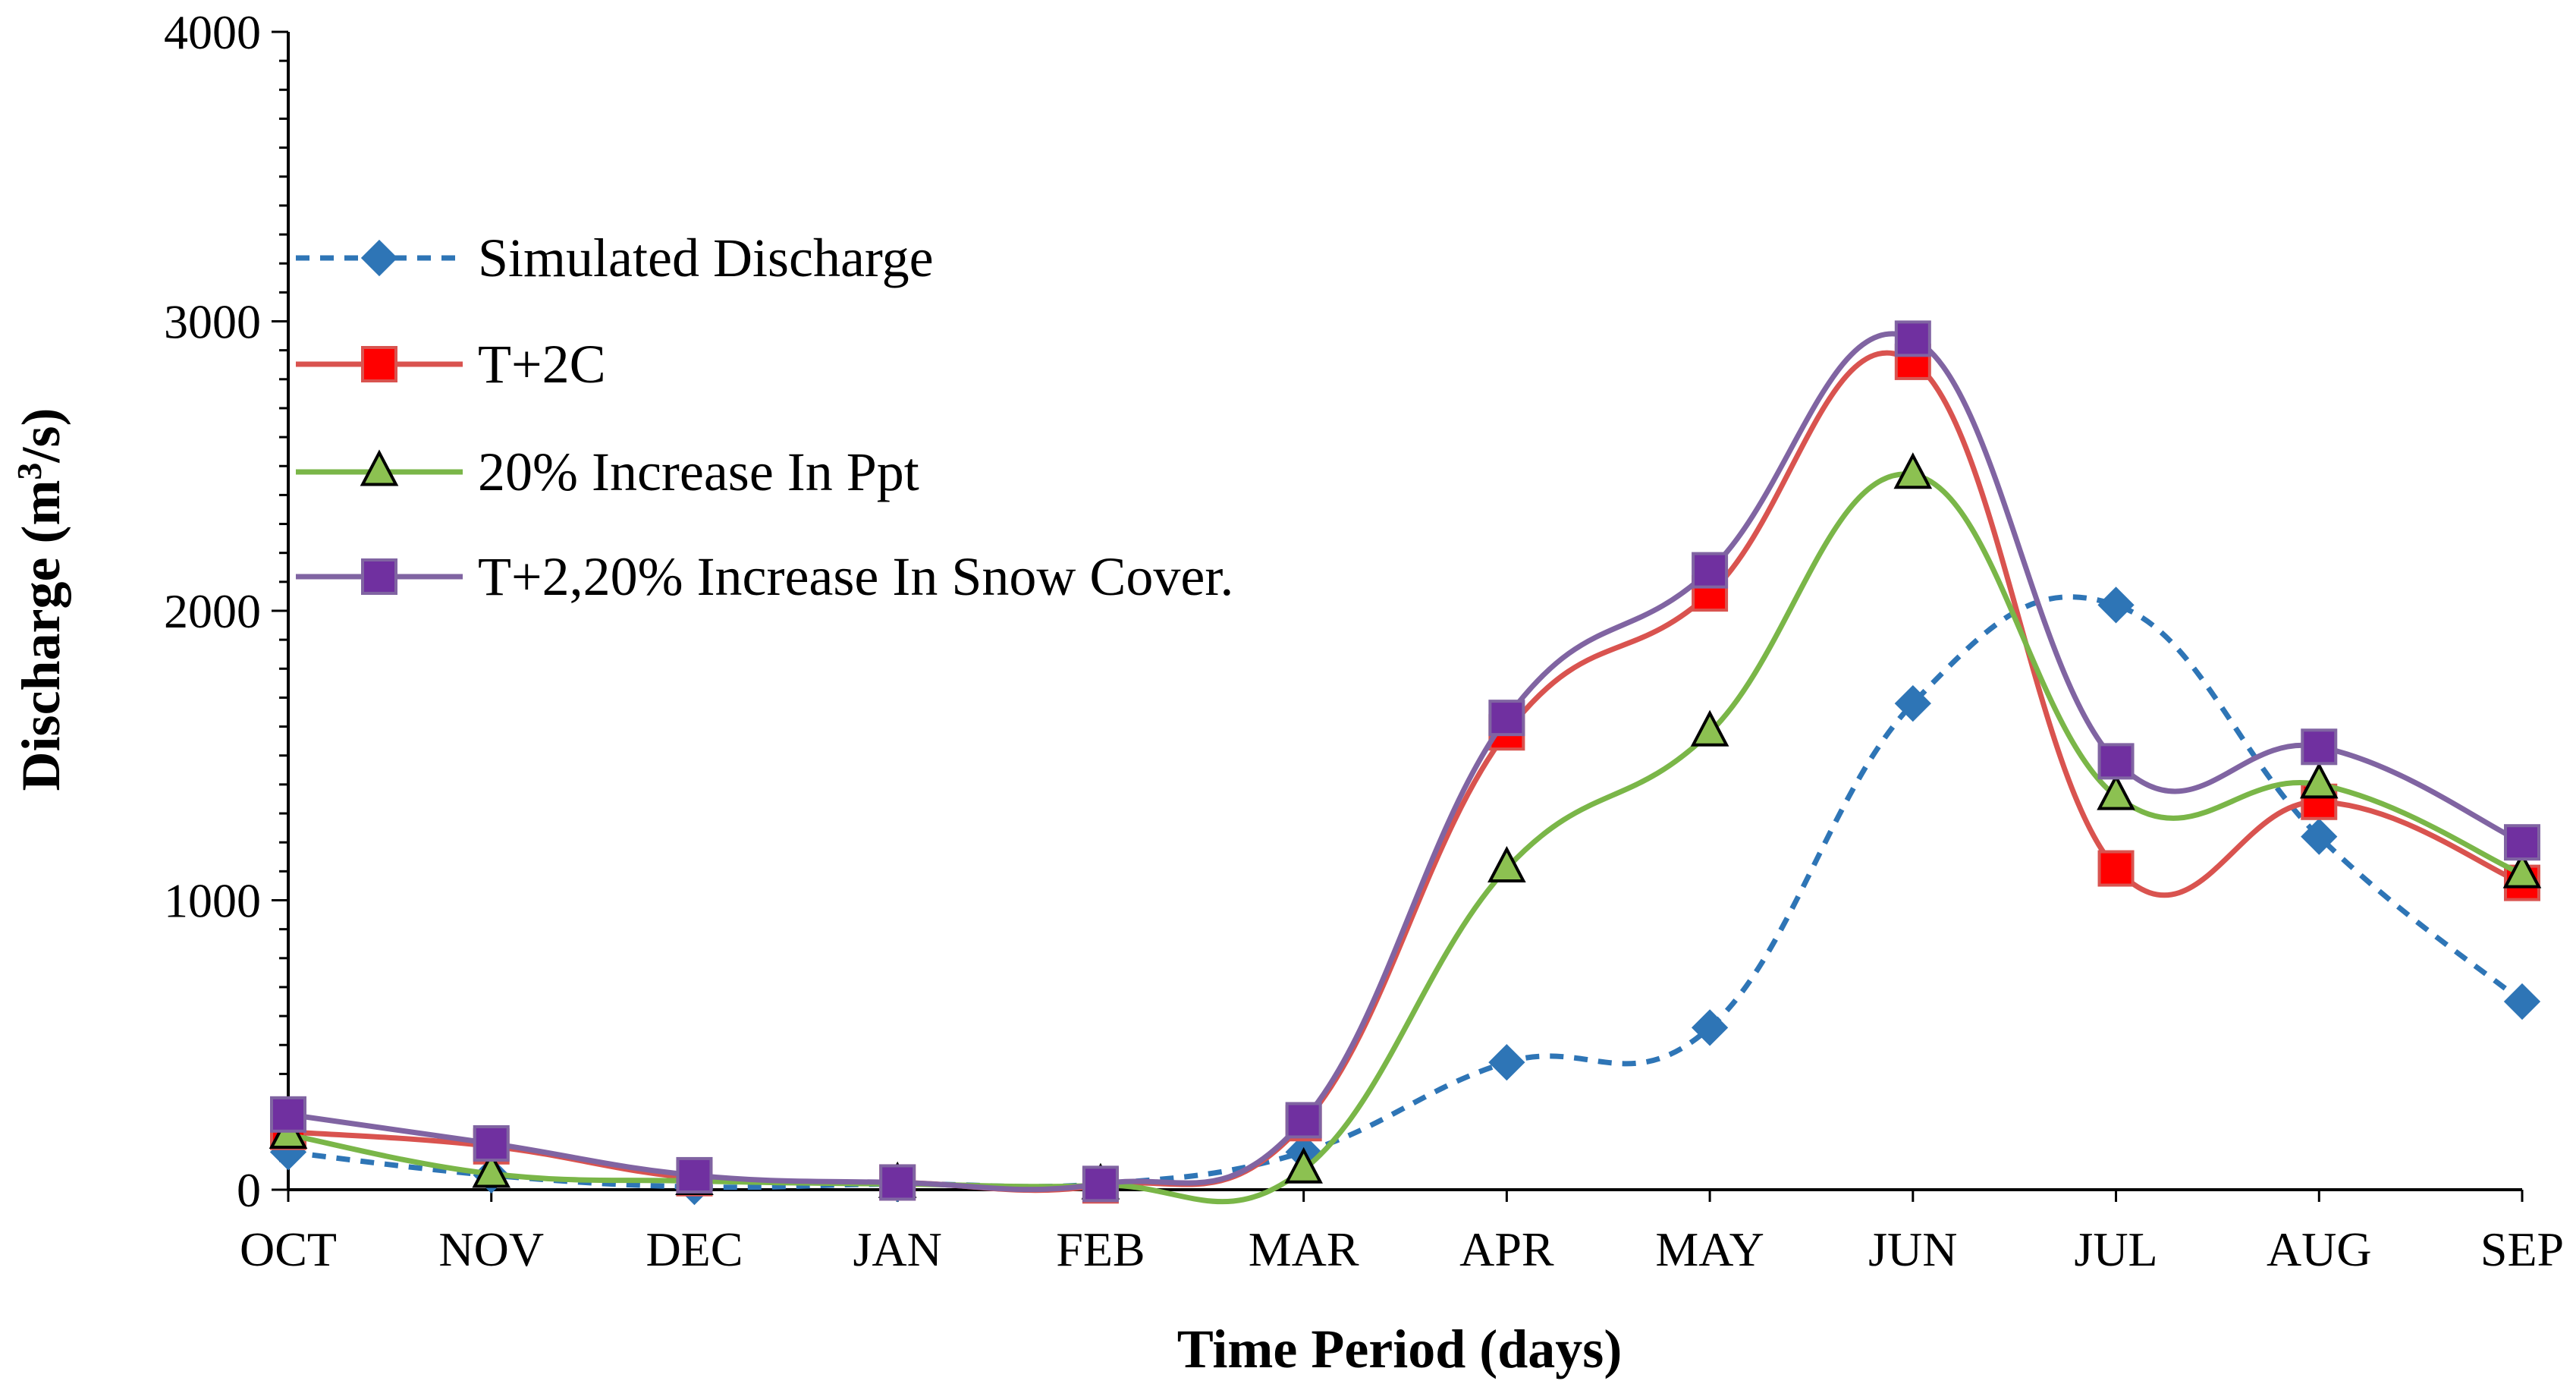 The height and width of the screenshot is (1387, 2576). Describe the element at coordinates (1912, 1249) in the screenshot. I see `x-tick-label-jun: JUN` at that location.